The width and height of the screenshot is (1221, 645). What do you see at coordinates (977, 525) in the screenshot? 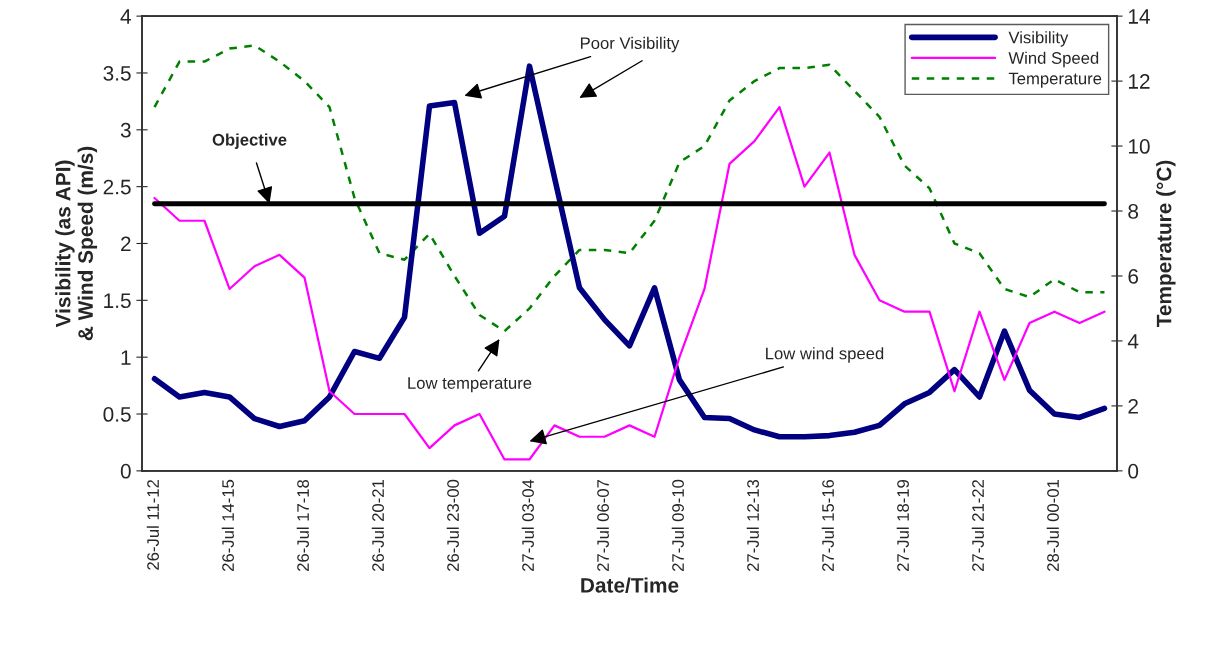
I see `x-tick-label: 27-Jul 21-22` at bounding box center [977, 525].